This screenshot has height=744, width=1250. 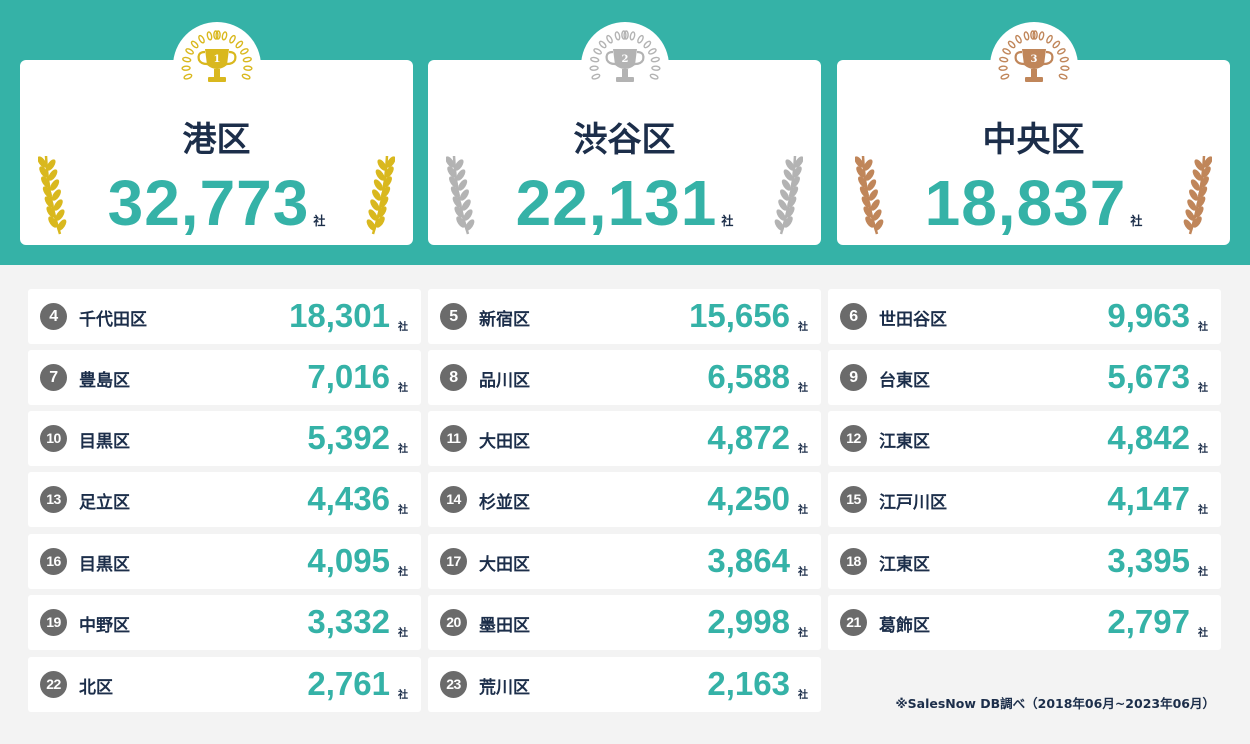 What do you see at coordinates (453, 377) in the screenshot?
I see `rank-badge: 8` at bounding box center [453, 377].